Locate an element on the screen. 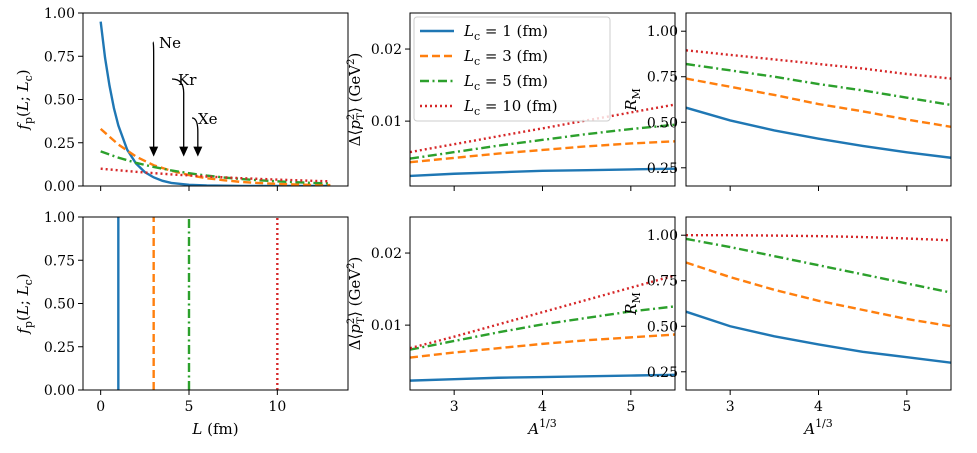 Image resolution: width=977 pixels, height=453 pixels. panel-top-right: 0.25 0.50 0.75 1.00 RM is located at coordinates (787, 101).